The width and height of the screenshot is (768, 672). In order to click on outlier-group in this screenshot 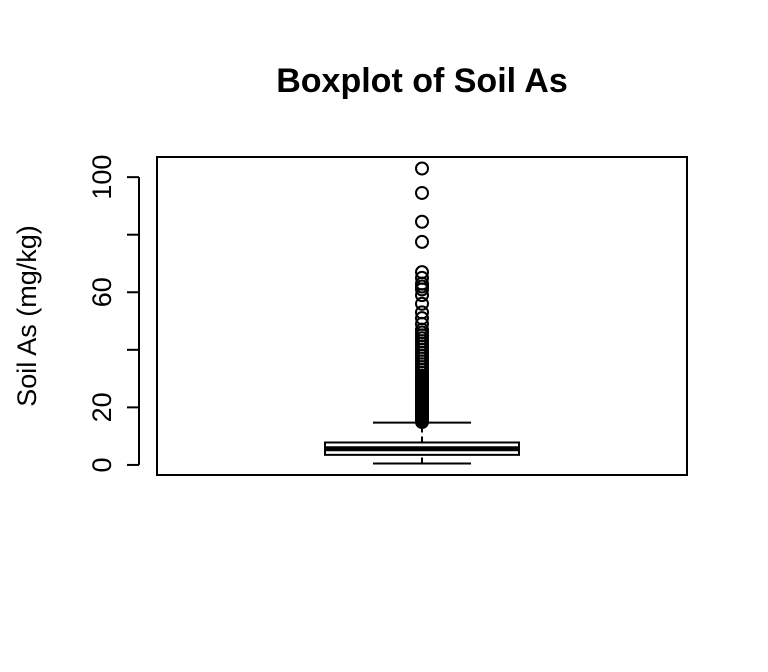, I will do `click(422, 295)`.